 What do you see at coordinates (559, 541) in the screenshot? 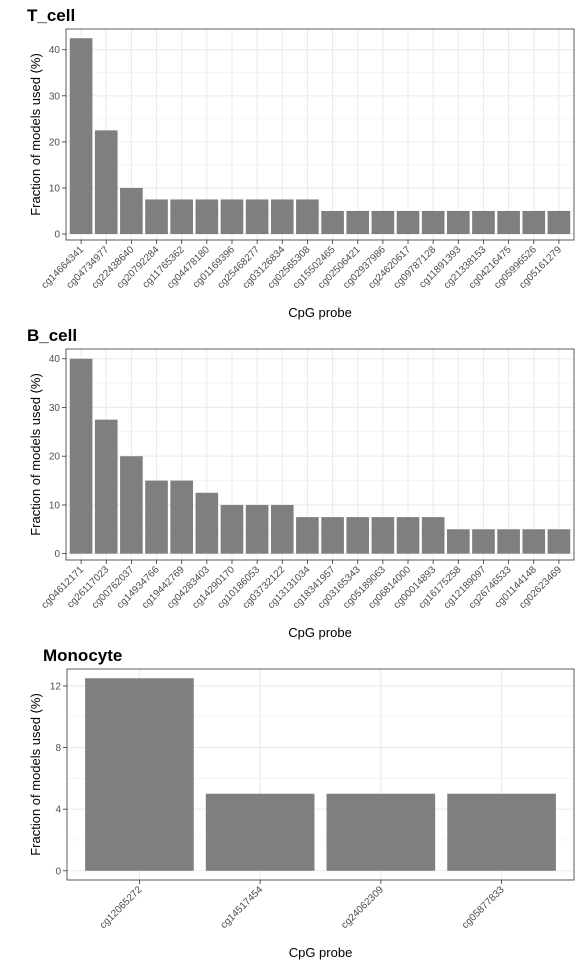
I see `bar-cg02623469` at bounding box center [559, 541].